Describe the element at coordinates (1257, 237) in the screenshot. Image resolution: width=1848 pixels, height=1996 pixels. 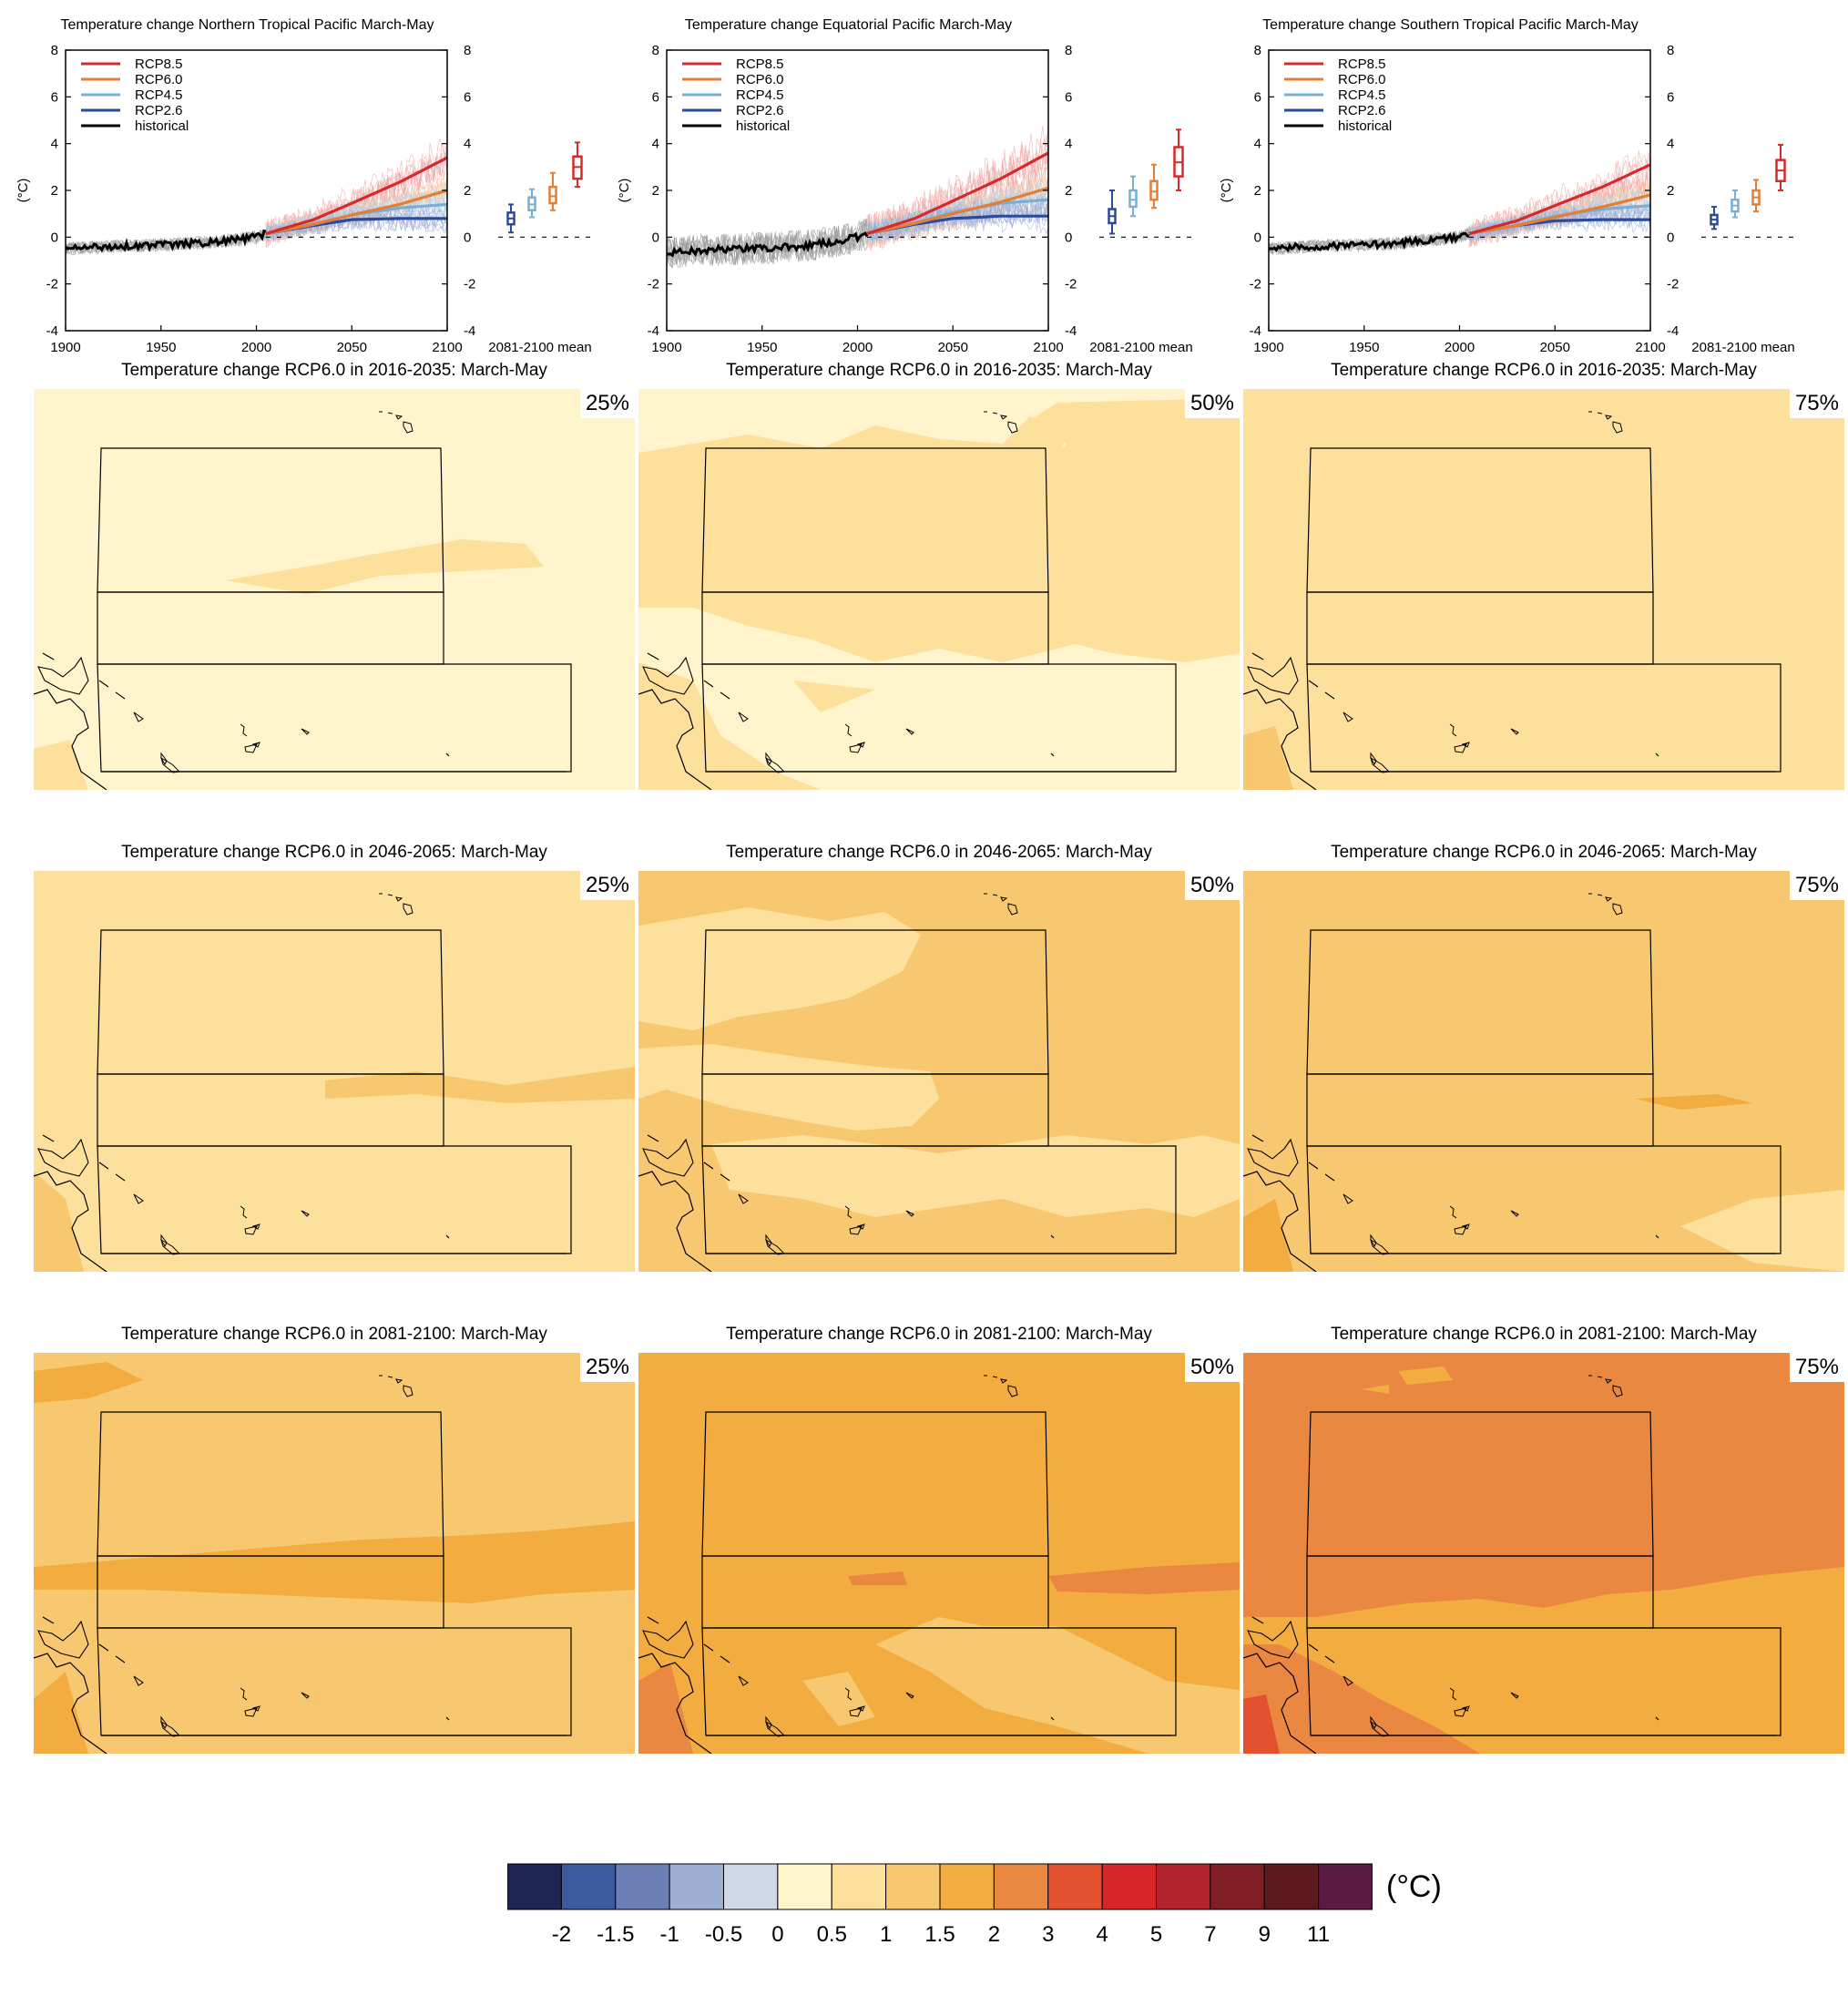
I see `y-tick-label-left: 0` at that location.